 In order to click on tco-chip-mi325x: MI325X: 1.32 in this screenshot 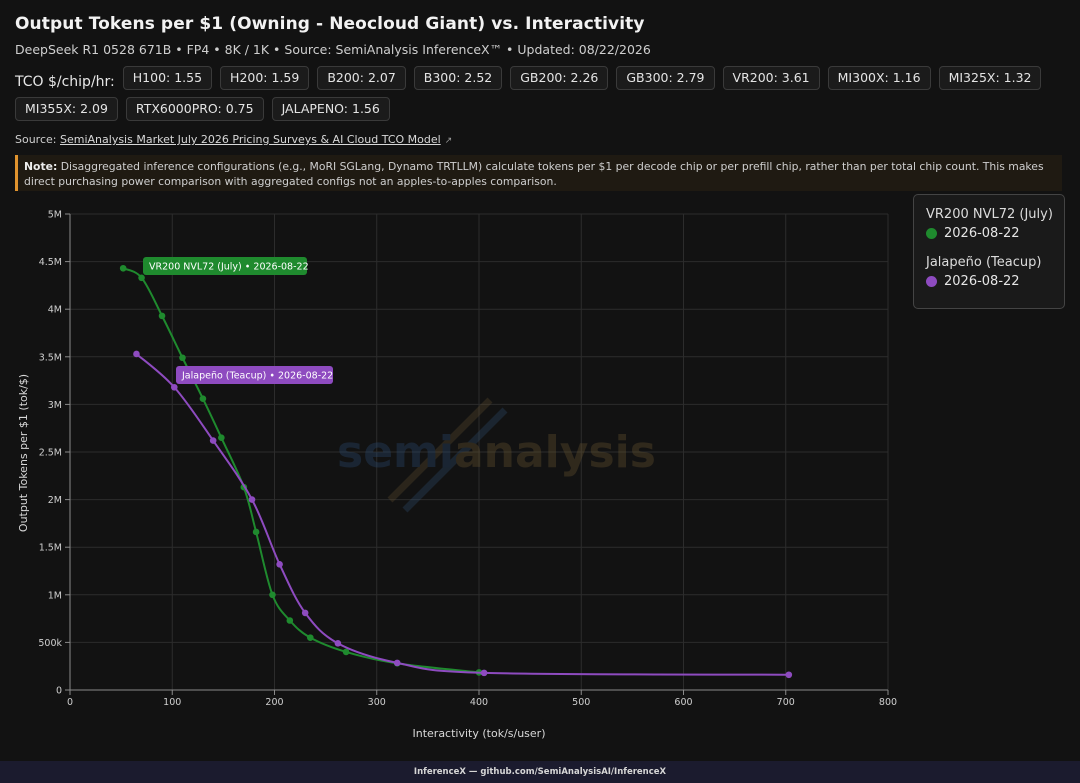, I will do `click(990, 78)`.